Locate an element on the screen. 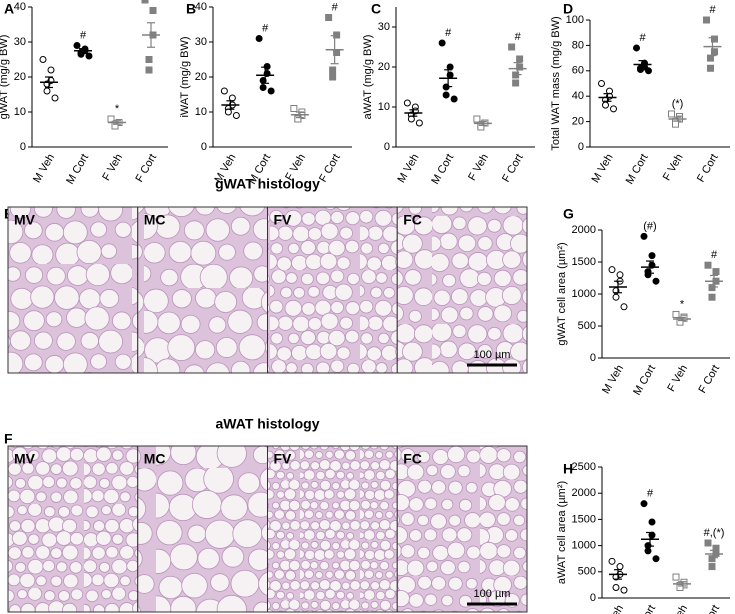 The width and height of the screenshot is (735, 614). y-tick-label: 100 is located at coordinates (575, 20).